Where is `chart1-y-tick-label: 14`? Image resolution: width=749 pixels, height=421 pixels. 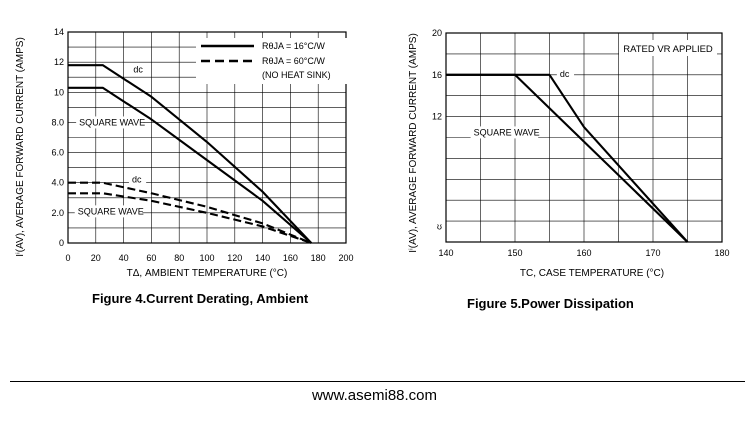 chart1-y-tick-label: 14 is located at coordinates (59, 32).